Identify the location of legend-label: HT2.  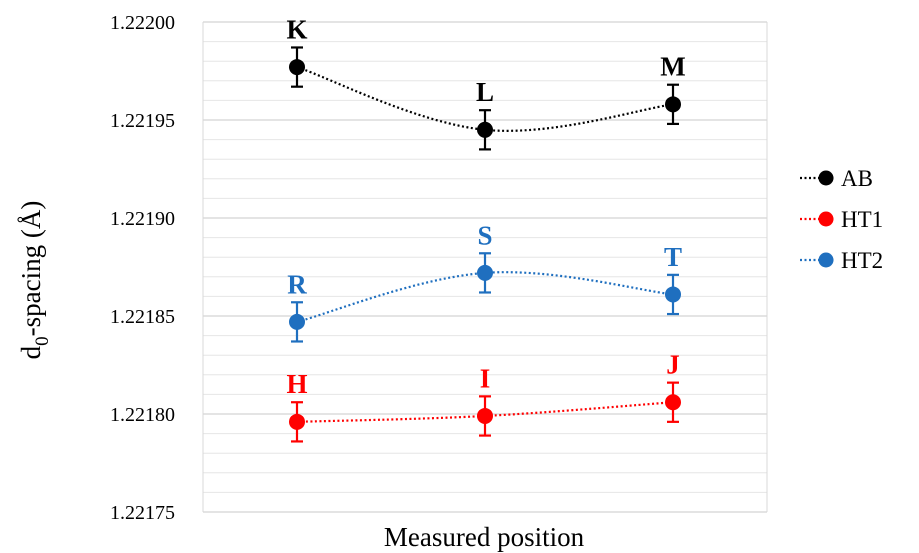
(862, 260).